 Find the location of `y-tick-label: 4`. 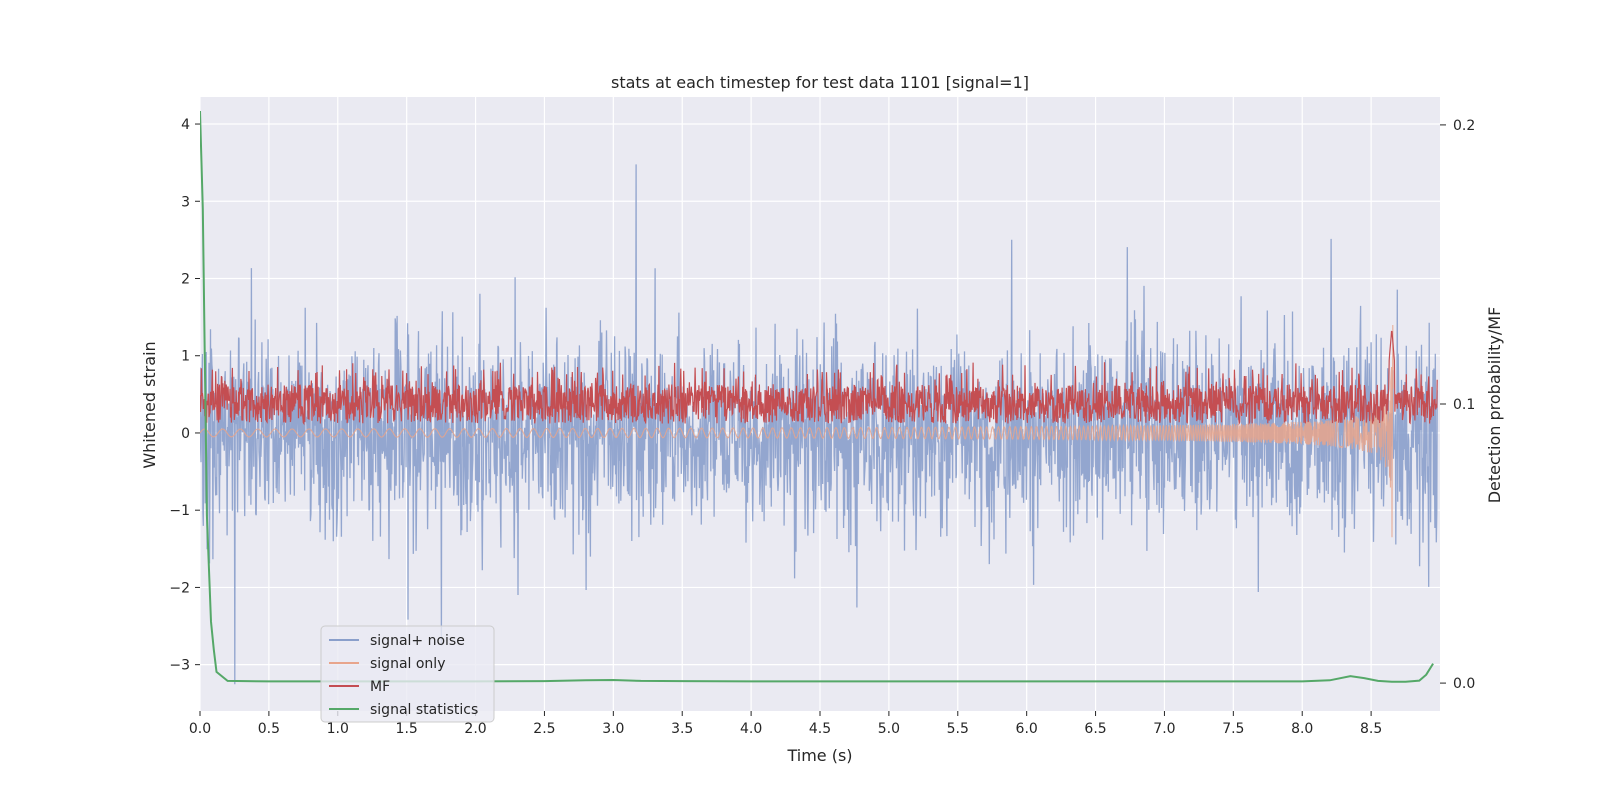

y-tick-label: 4 is located at coordinates (185, 125).